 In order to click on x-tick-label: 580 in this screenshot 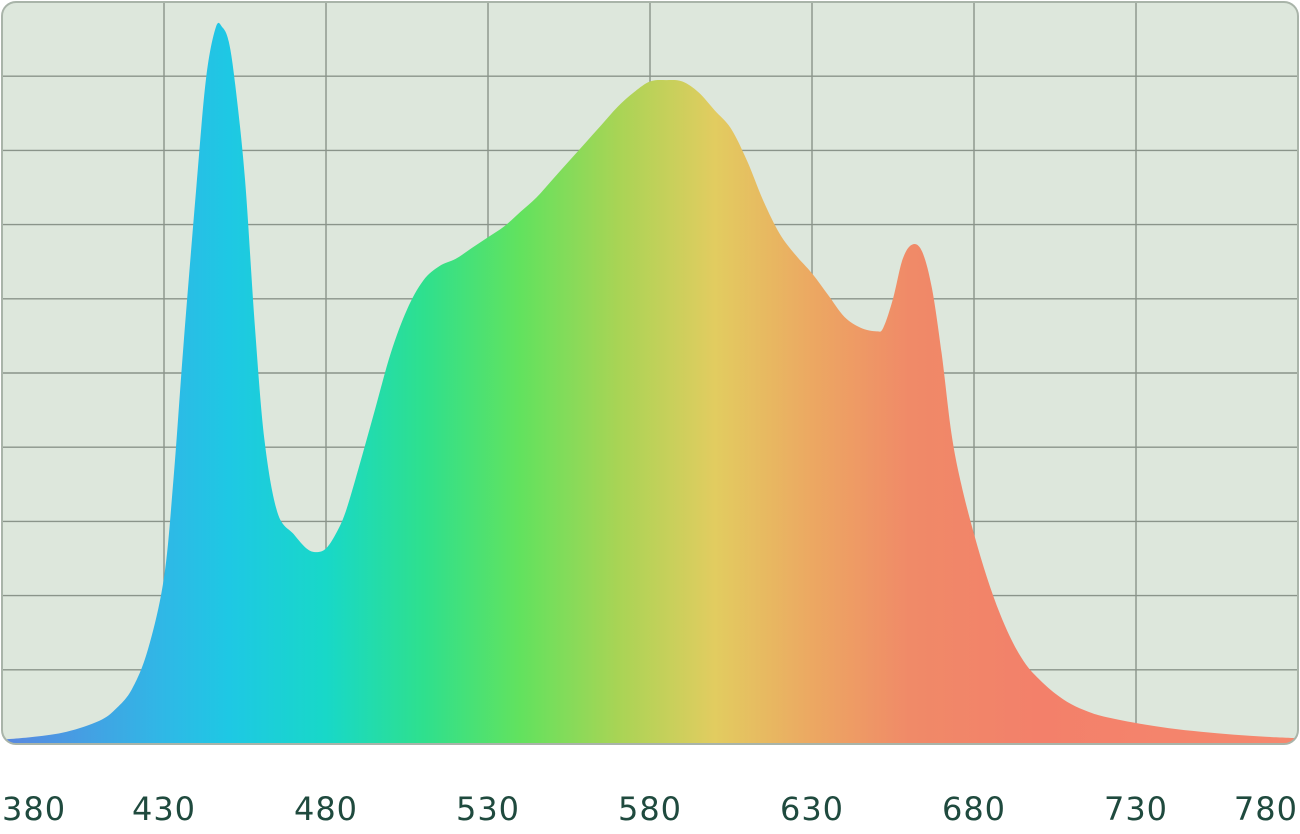, I will do `click(650, 809)`.